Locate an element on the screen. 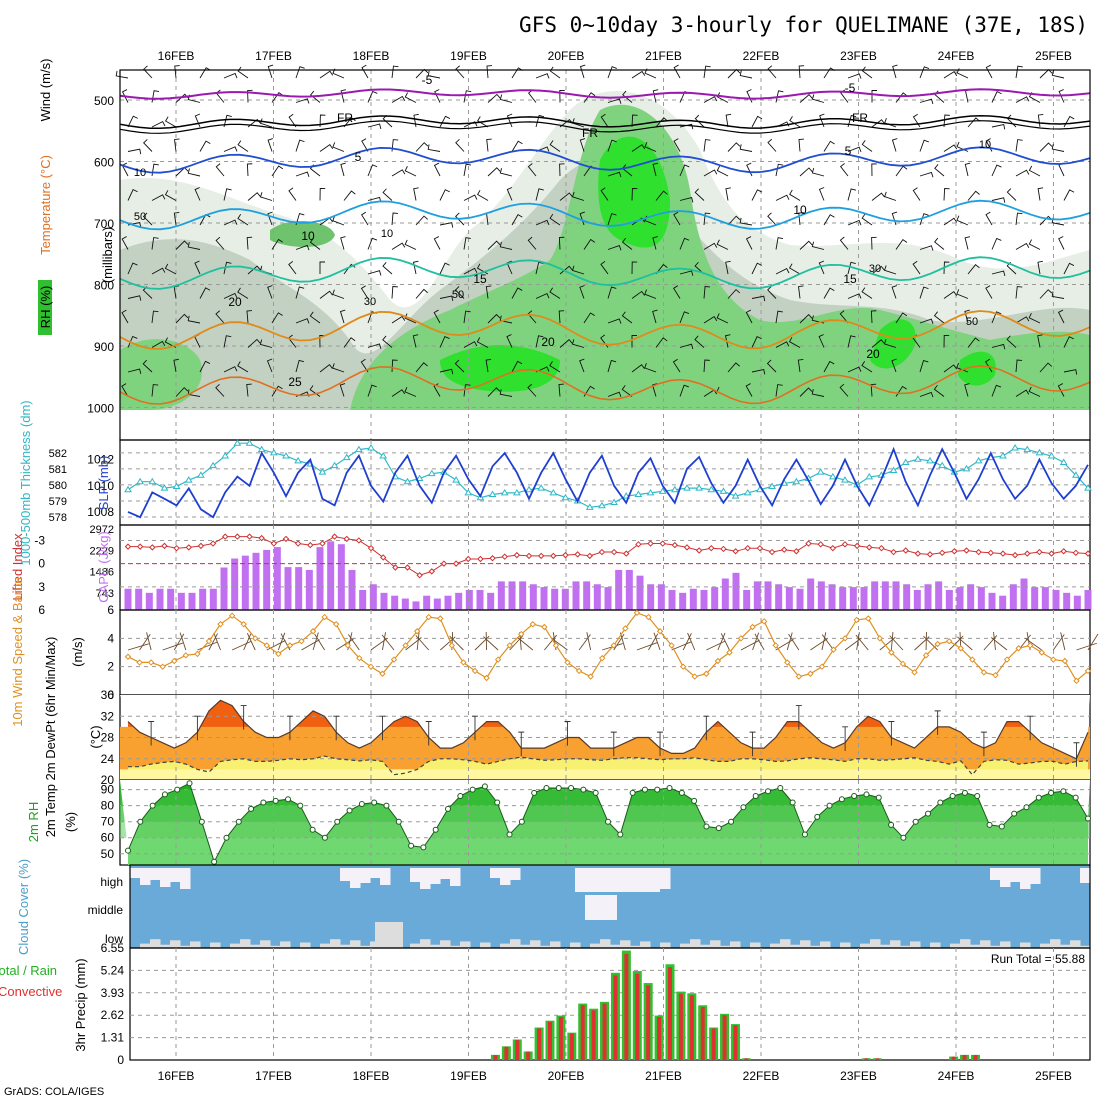 This screenshot has height=1100, width=1100. cape-axis-label: CAPE (J/kg) is located at coordinates (103, 567).